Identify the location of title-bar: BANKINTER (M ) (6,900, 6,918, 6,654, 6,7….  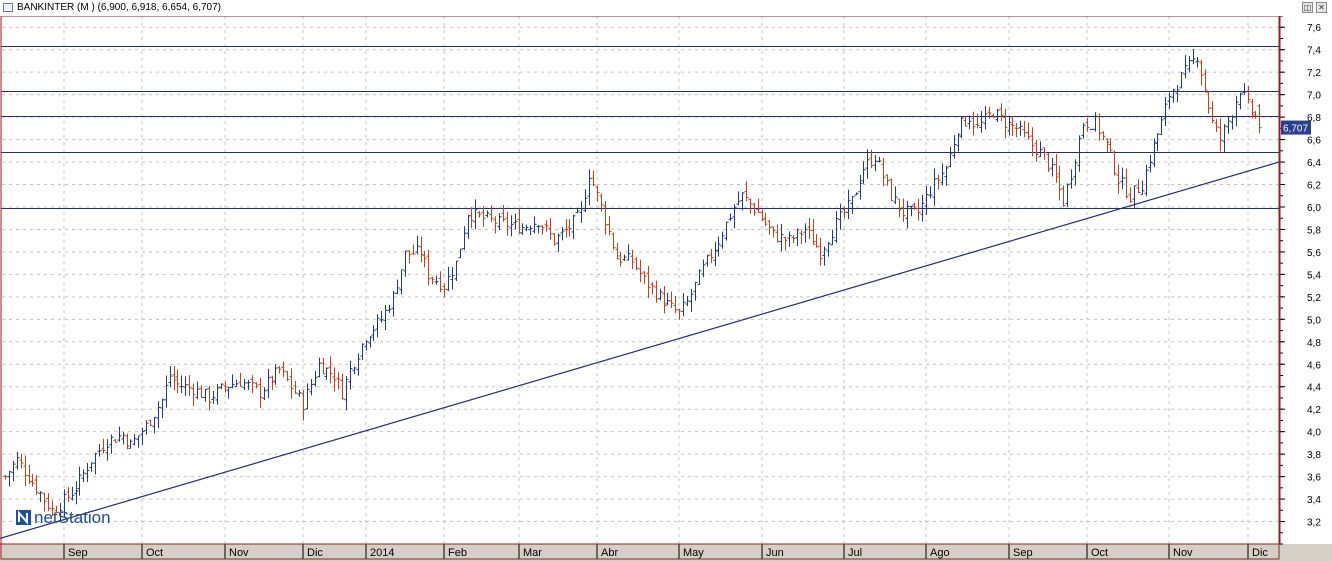
(666, 8).